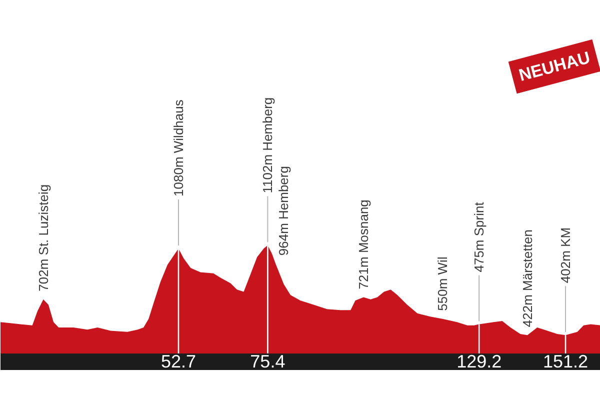  Describe the element at coordinates (565, 362) in the screenshot. I see `x-tick-label: 151.2` at that location.